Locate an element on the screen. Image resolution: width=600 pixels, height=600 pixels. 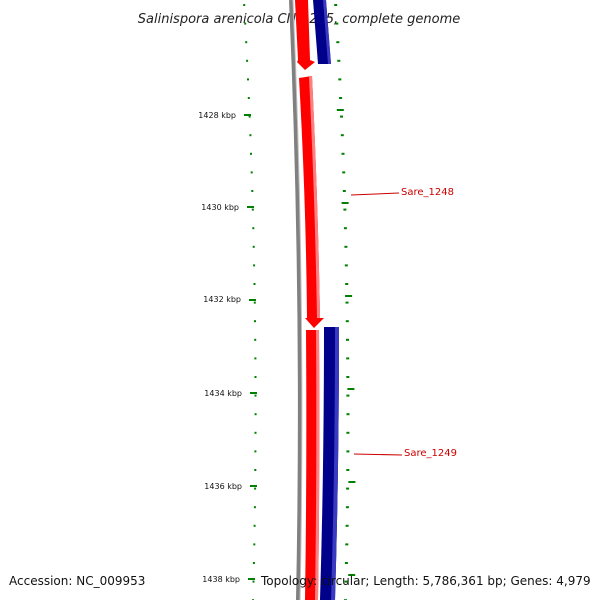
tick-marks-right is located at coordinates (345, 302).